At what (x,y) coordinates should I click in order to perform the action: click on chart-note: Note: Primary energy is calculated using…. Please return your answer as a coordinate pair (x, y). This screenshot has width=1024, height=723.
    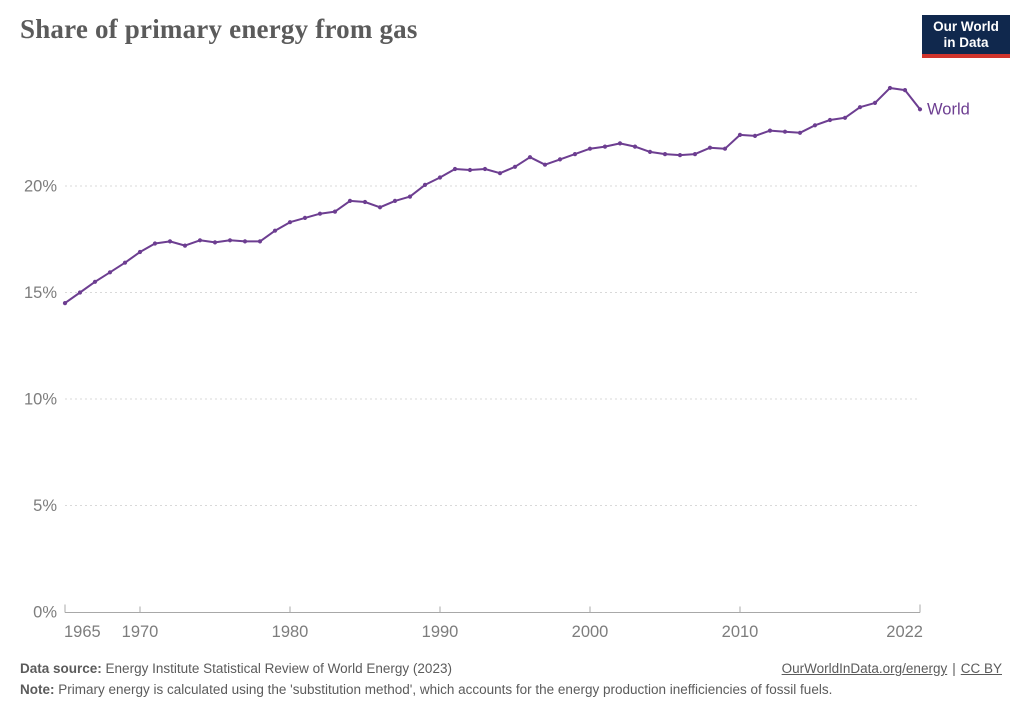
    Looking at the image, I should click on (511, 689).